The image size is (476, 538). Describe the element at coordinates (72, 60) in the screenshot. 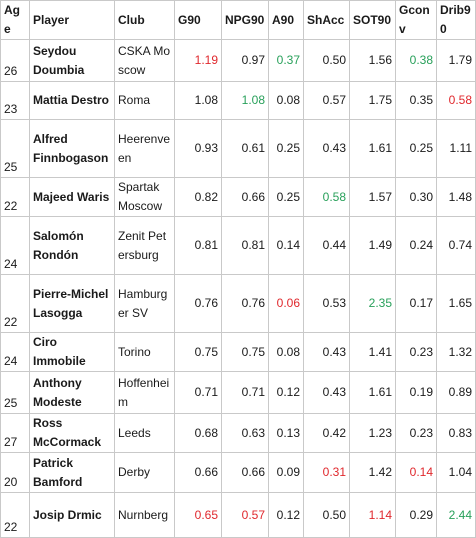

I see `cell-player: Seydou Doumbia` at that location.